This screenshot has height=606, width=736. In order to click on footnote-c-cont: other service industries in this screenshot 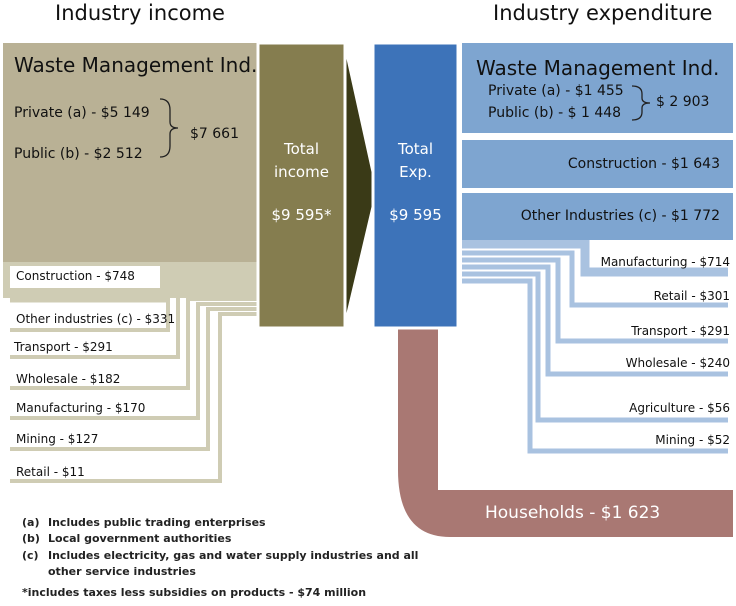, I will do `click(122, 571)`.